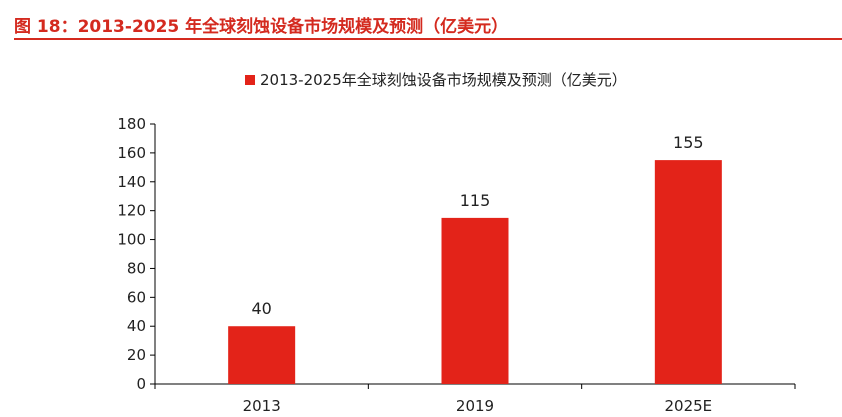 The height and width of the screenshot is (417, 842). Describe the element at coordinates (262, 406) in the screenshot. I see `x-tick-label: 2013` at that location.